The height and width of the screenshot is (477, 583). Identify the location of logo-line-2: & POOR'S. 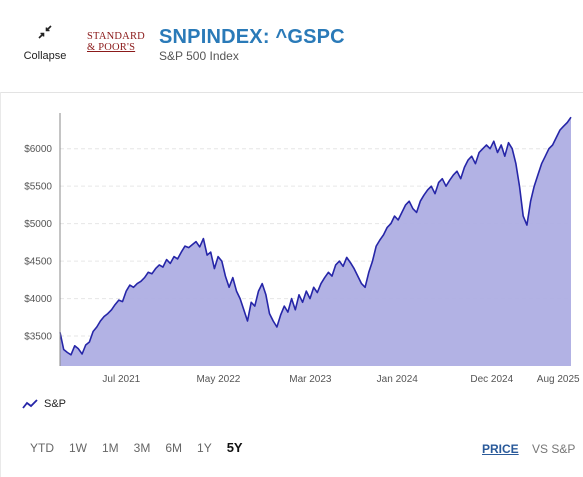
(111, 47).